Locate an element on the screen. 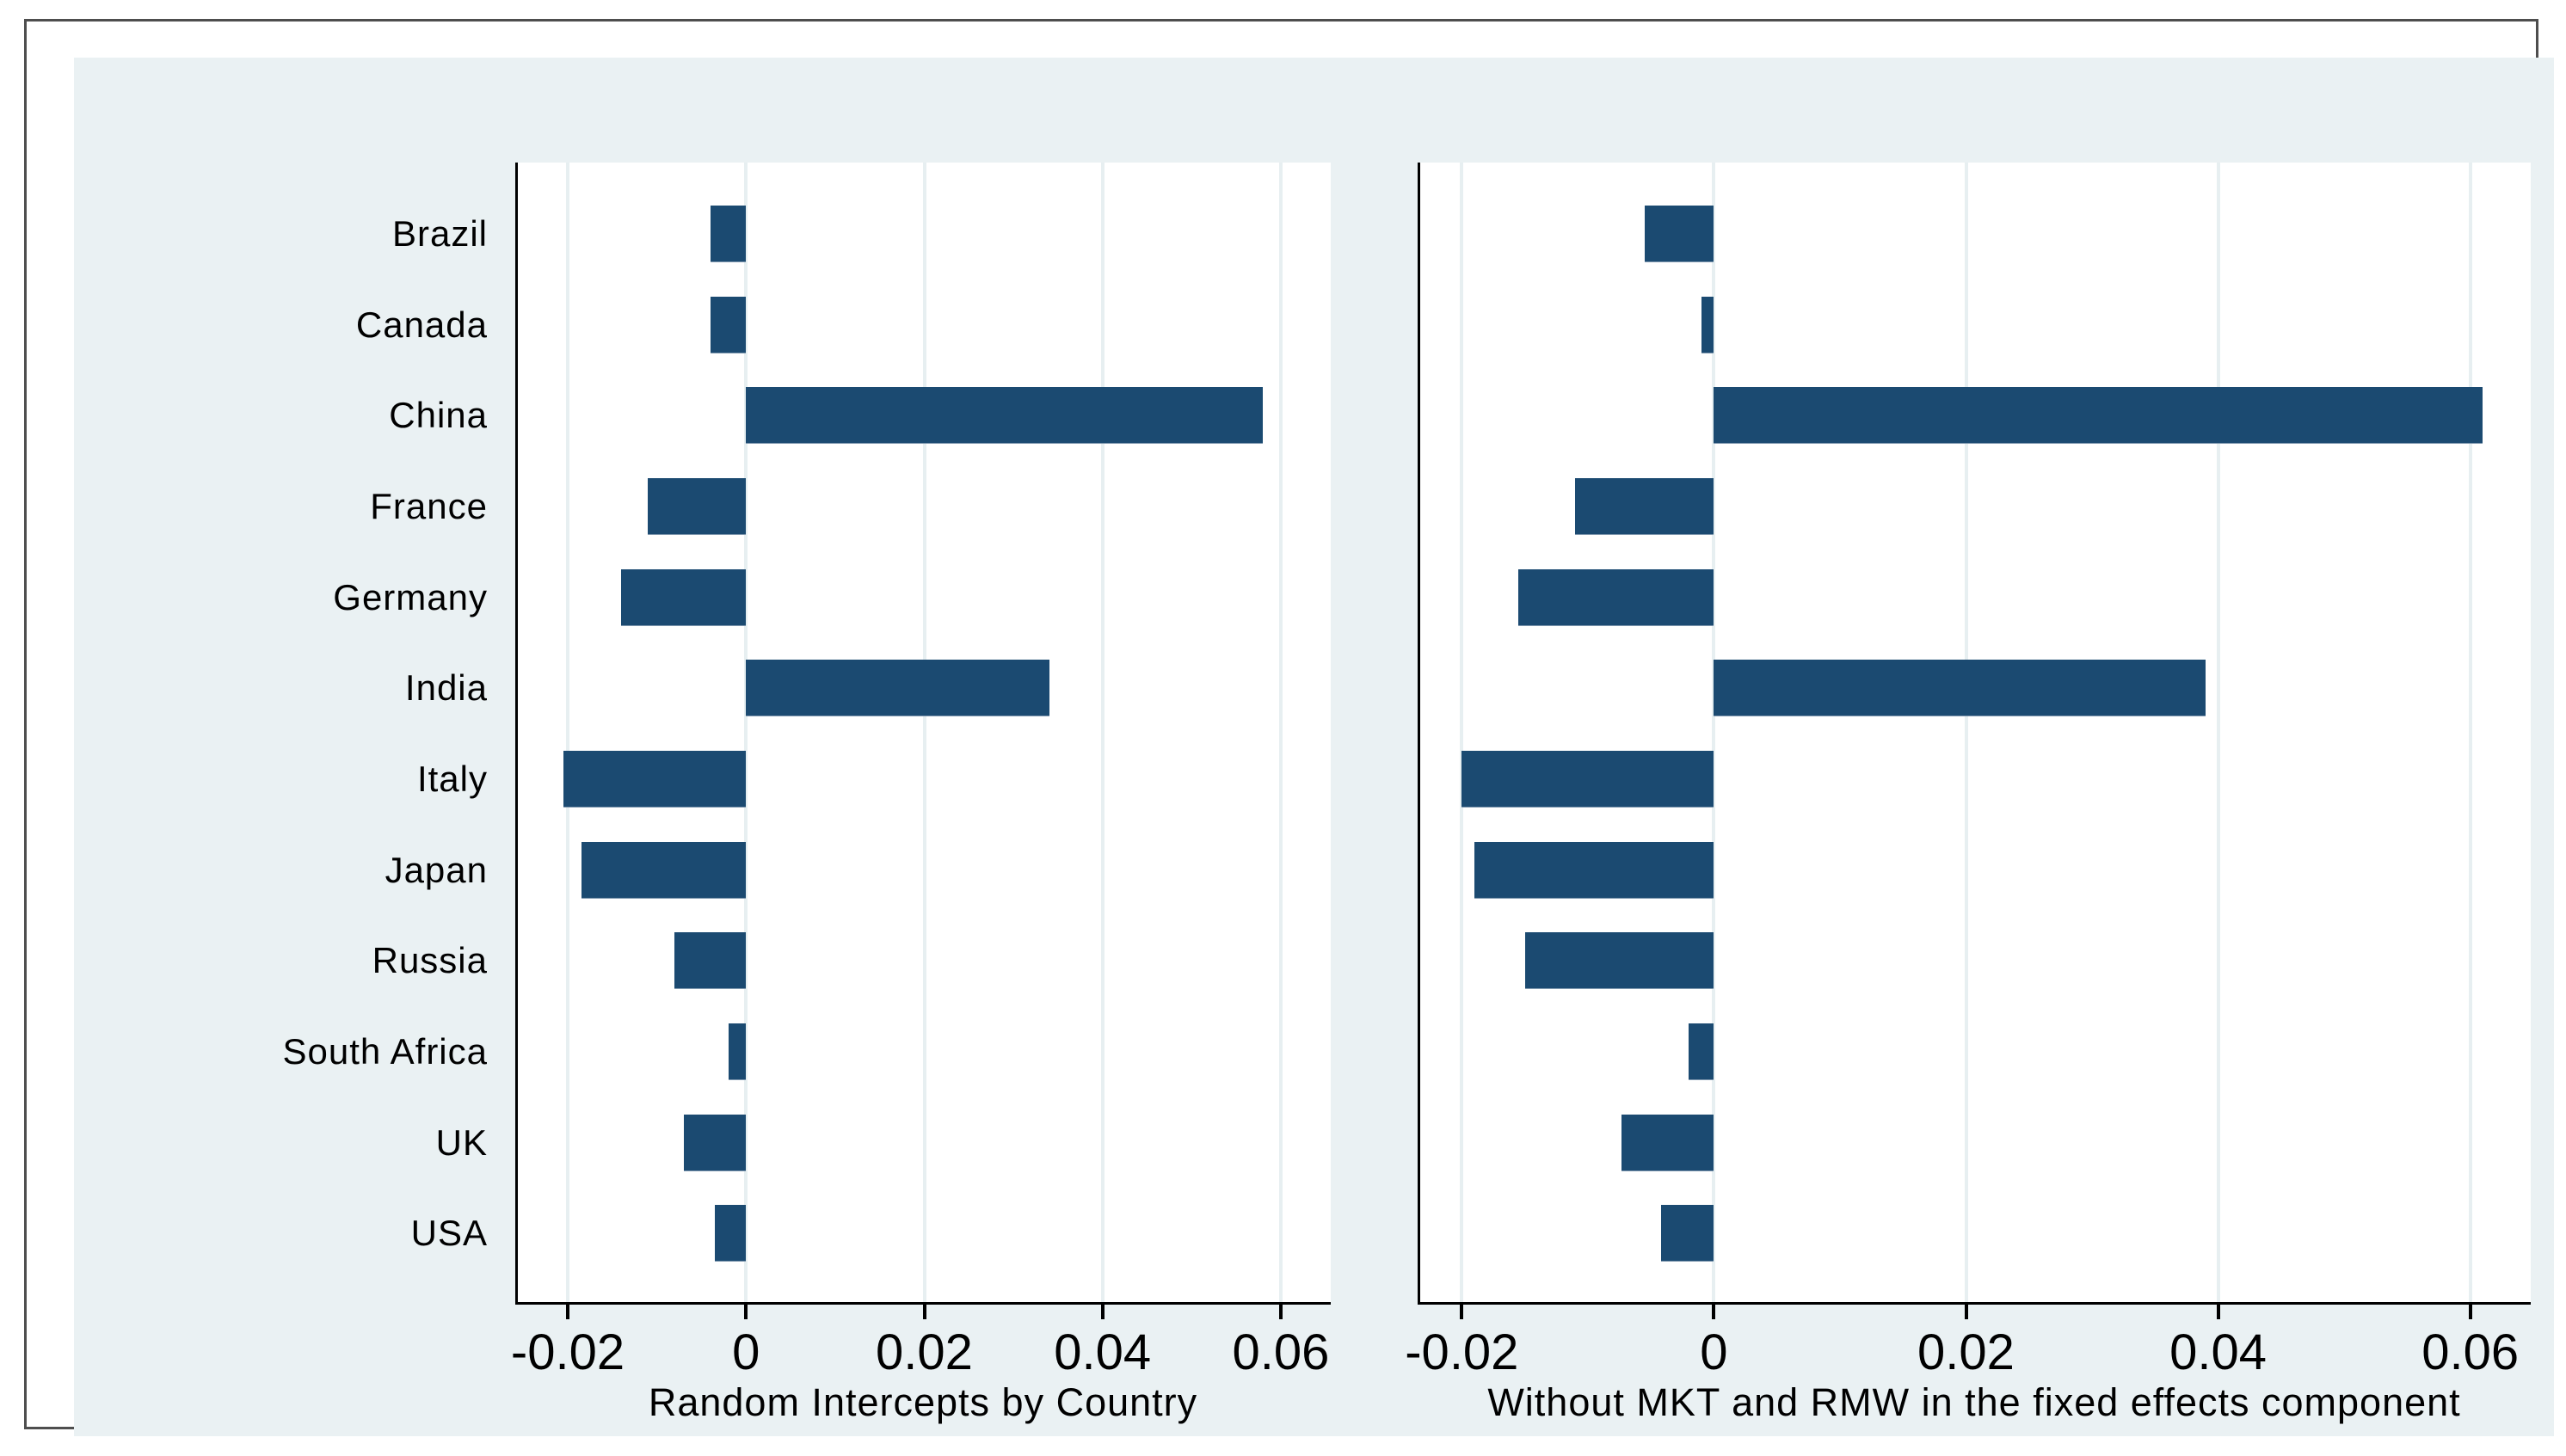 This screenshot has height=1456, width=2566. category-label-canada: Canada is located at coordinates (421, 325).